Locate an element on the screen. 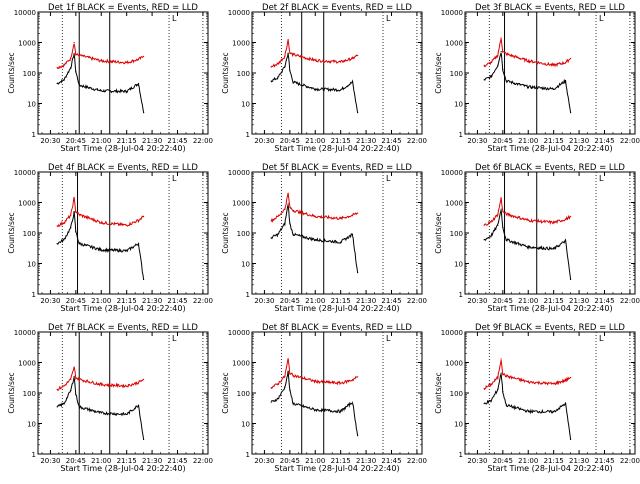 This screenshot has height=484, width=640. panel-title: Det 2f BLACK = Events, RED = LLD is located at coordinates (337, 8).